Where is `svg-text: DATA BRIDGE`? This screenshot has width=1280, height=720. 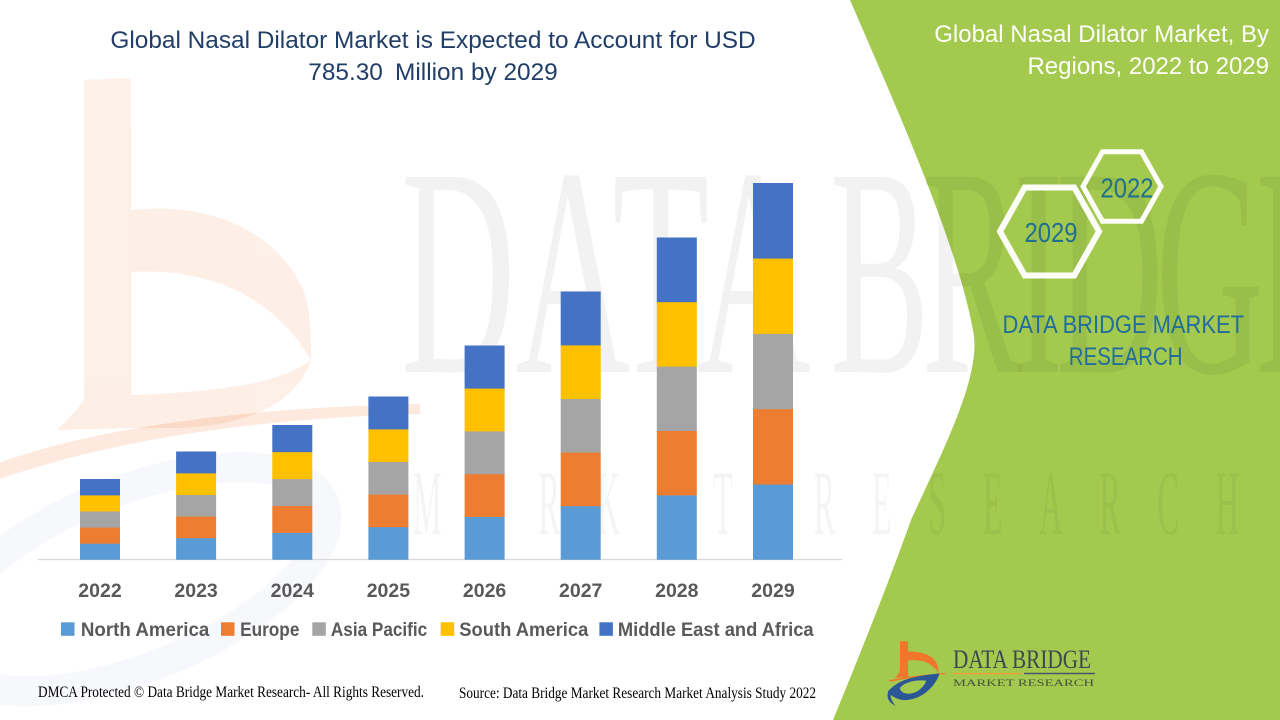
svg-text: DATA BRIDGE is located at coordinates (1022, 659).